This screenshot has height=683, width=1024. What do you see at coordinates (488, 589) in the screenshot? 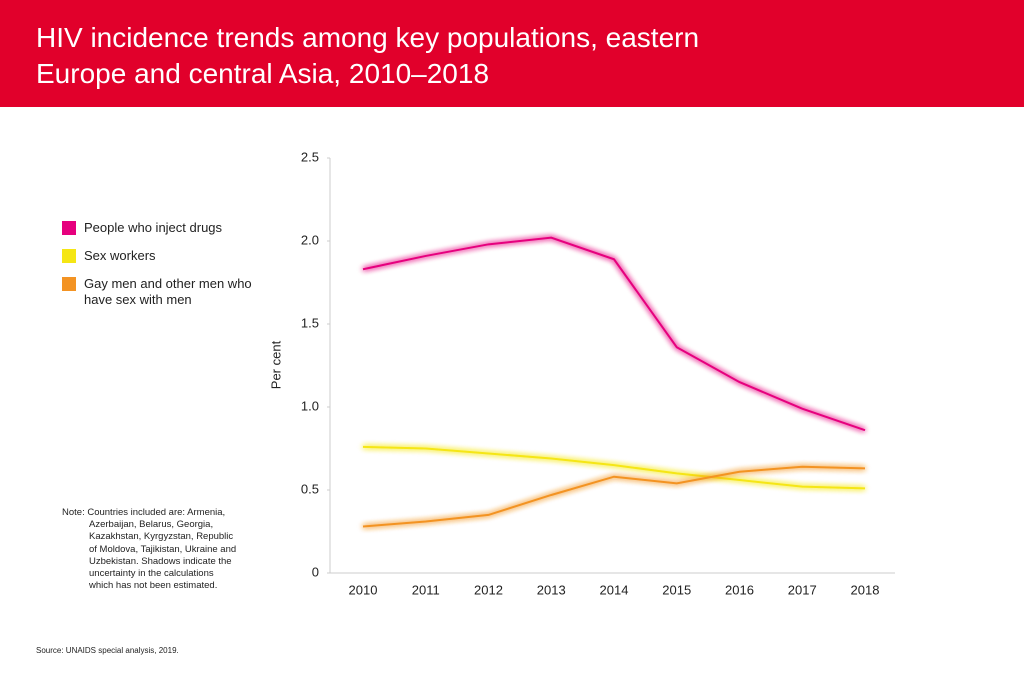
I see `x-tick-label: 2012` at bounding box center [488, 589].